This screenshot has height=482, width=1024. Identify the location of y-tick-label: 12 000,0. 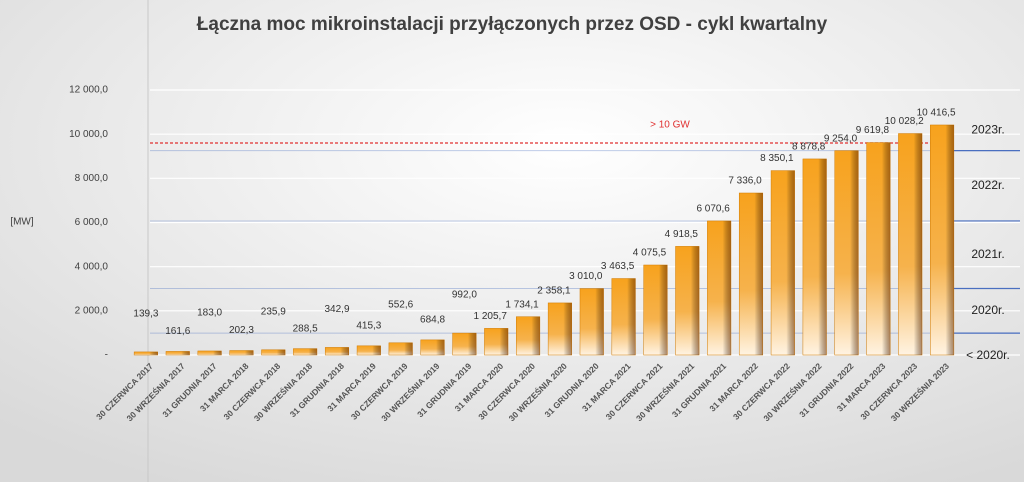
(88, 90).